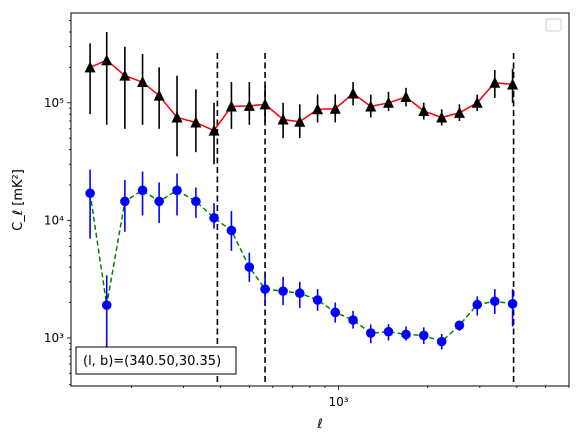  I want to click on annotation-text: (l, b)=(340.50,30.35), so click(152, 361).